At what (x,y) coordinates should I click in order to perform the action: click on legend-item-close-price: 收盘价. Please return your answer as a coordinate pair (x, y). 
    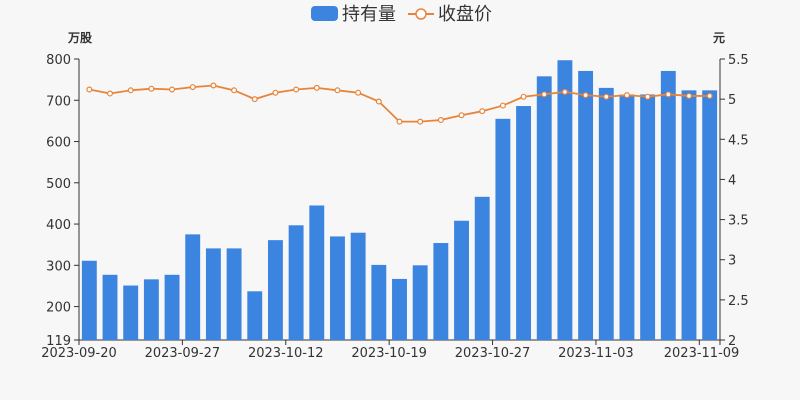
    Looking at the image, I should click on (450, 14).